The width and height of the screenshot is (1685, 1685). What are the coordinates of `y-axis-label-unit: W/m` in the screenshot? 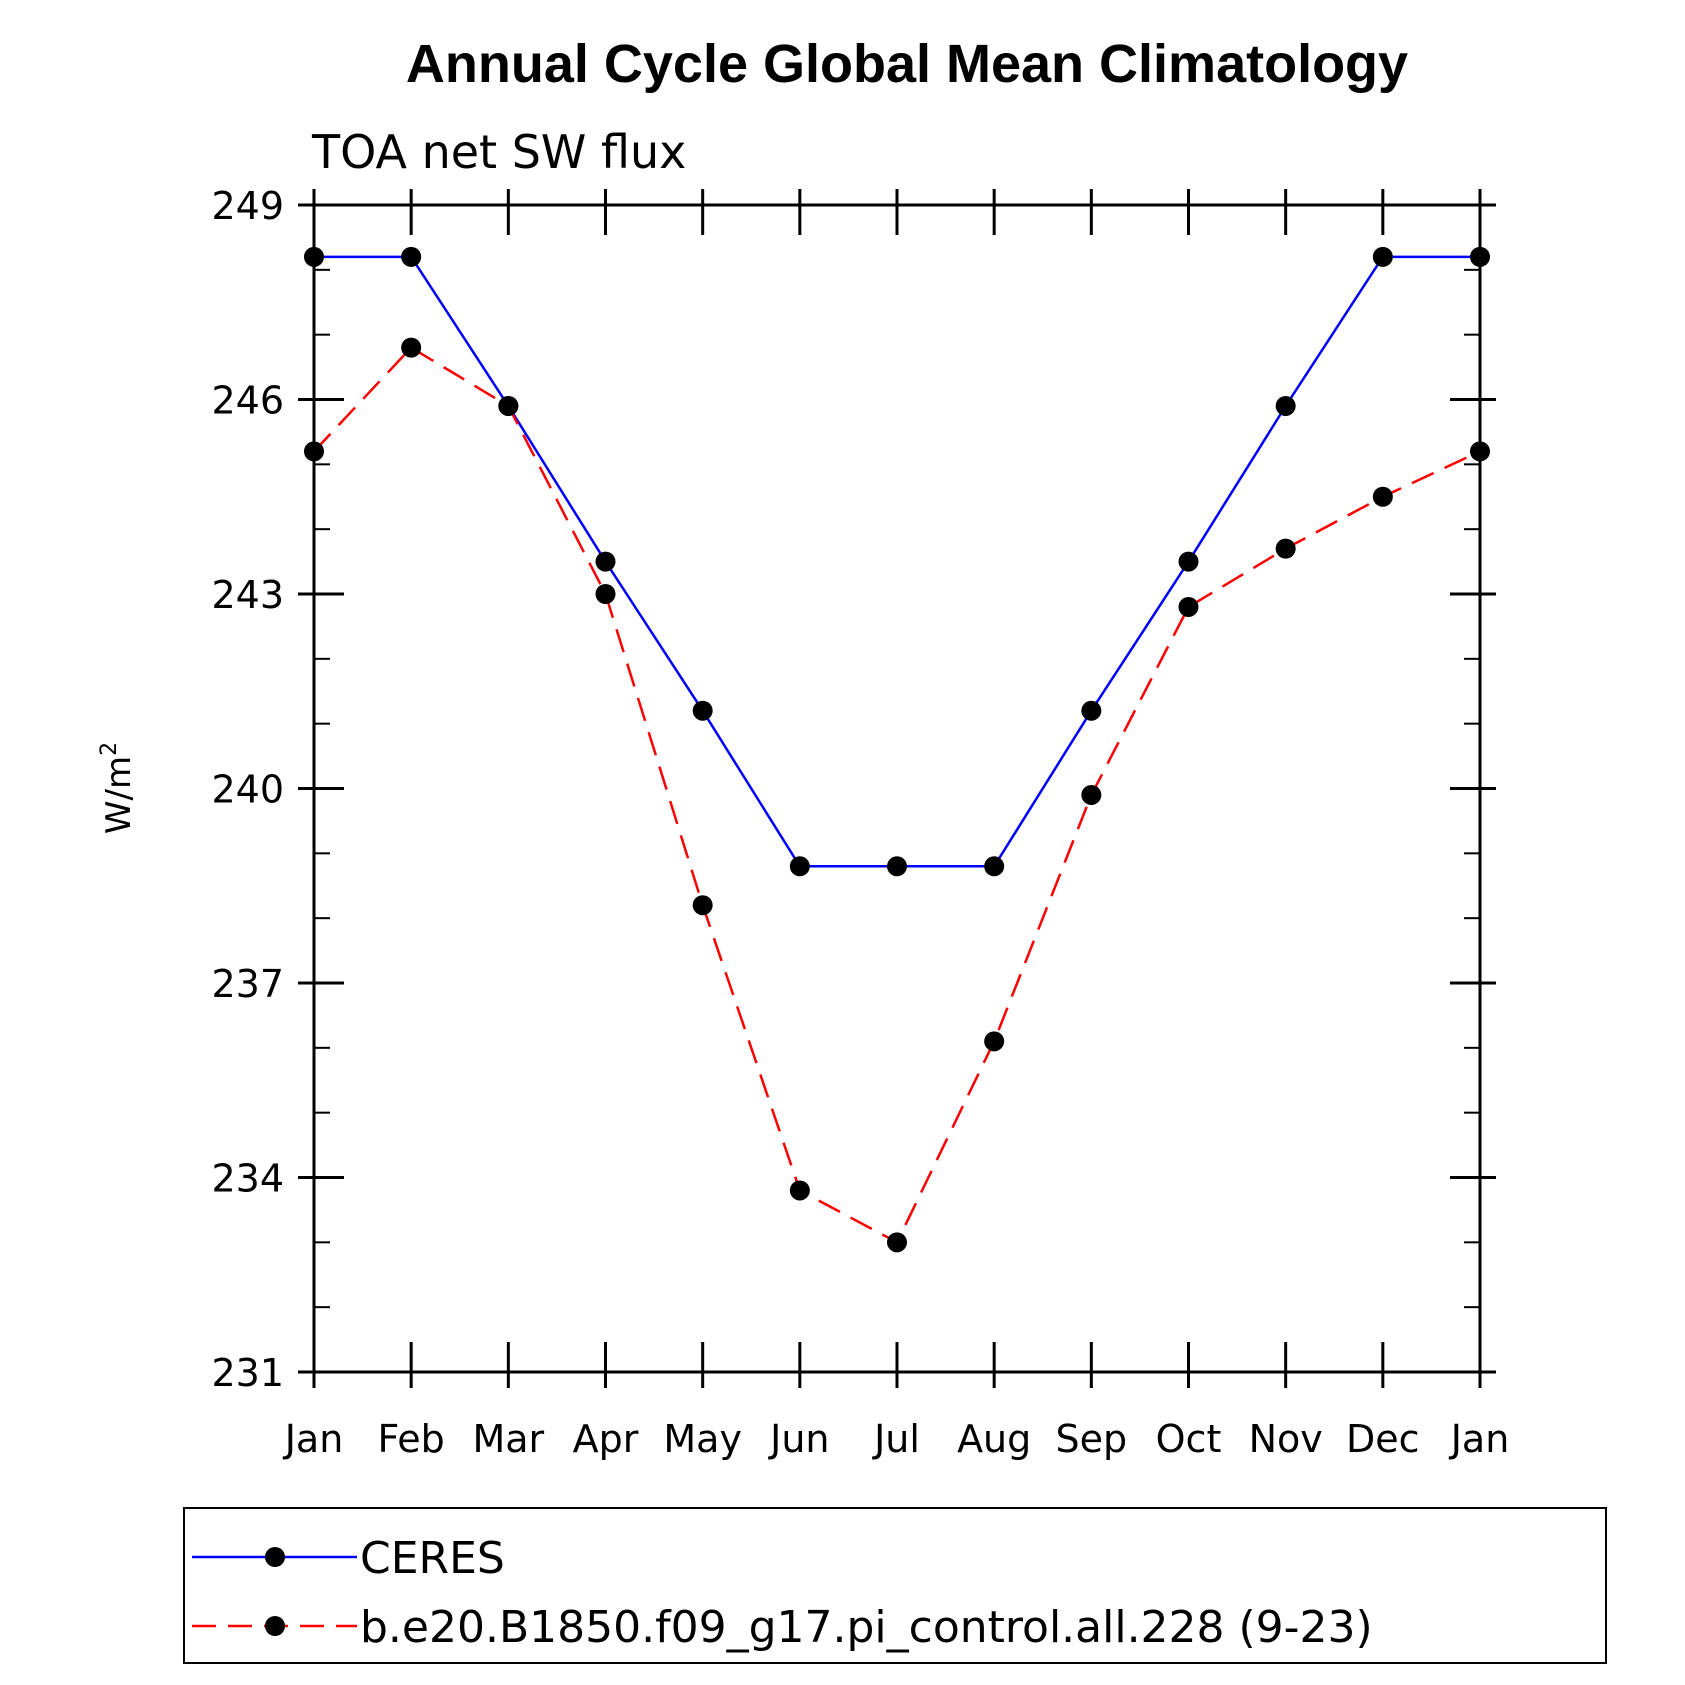 It's located at (119, 795).